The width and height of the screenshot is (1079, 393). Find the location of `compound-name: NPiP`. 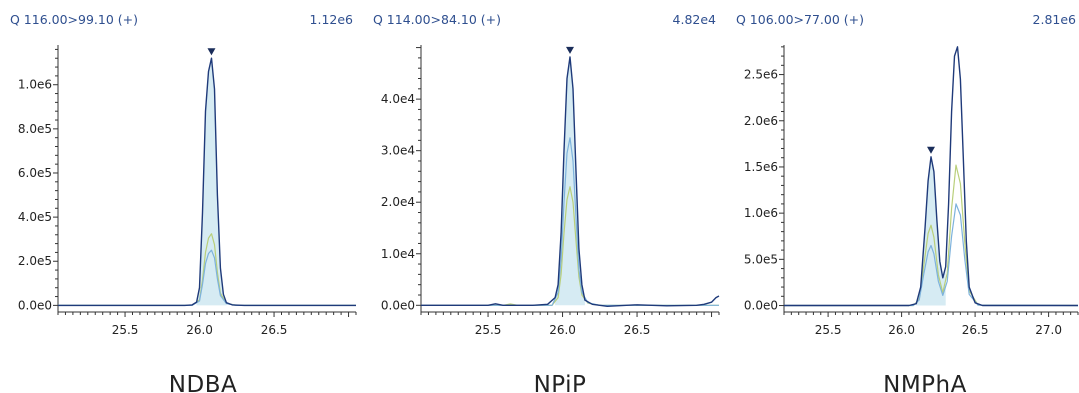

compound-name: NPiP is located at coordinates (560, 382).